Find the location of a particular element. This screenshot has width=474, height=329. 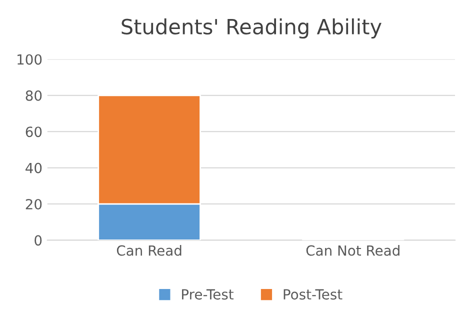

y-tick-label: 80 is located at coordinates (34, 95).